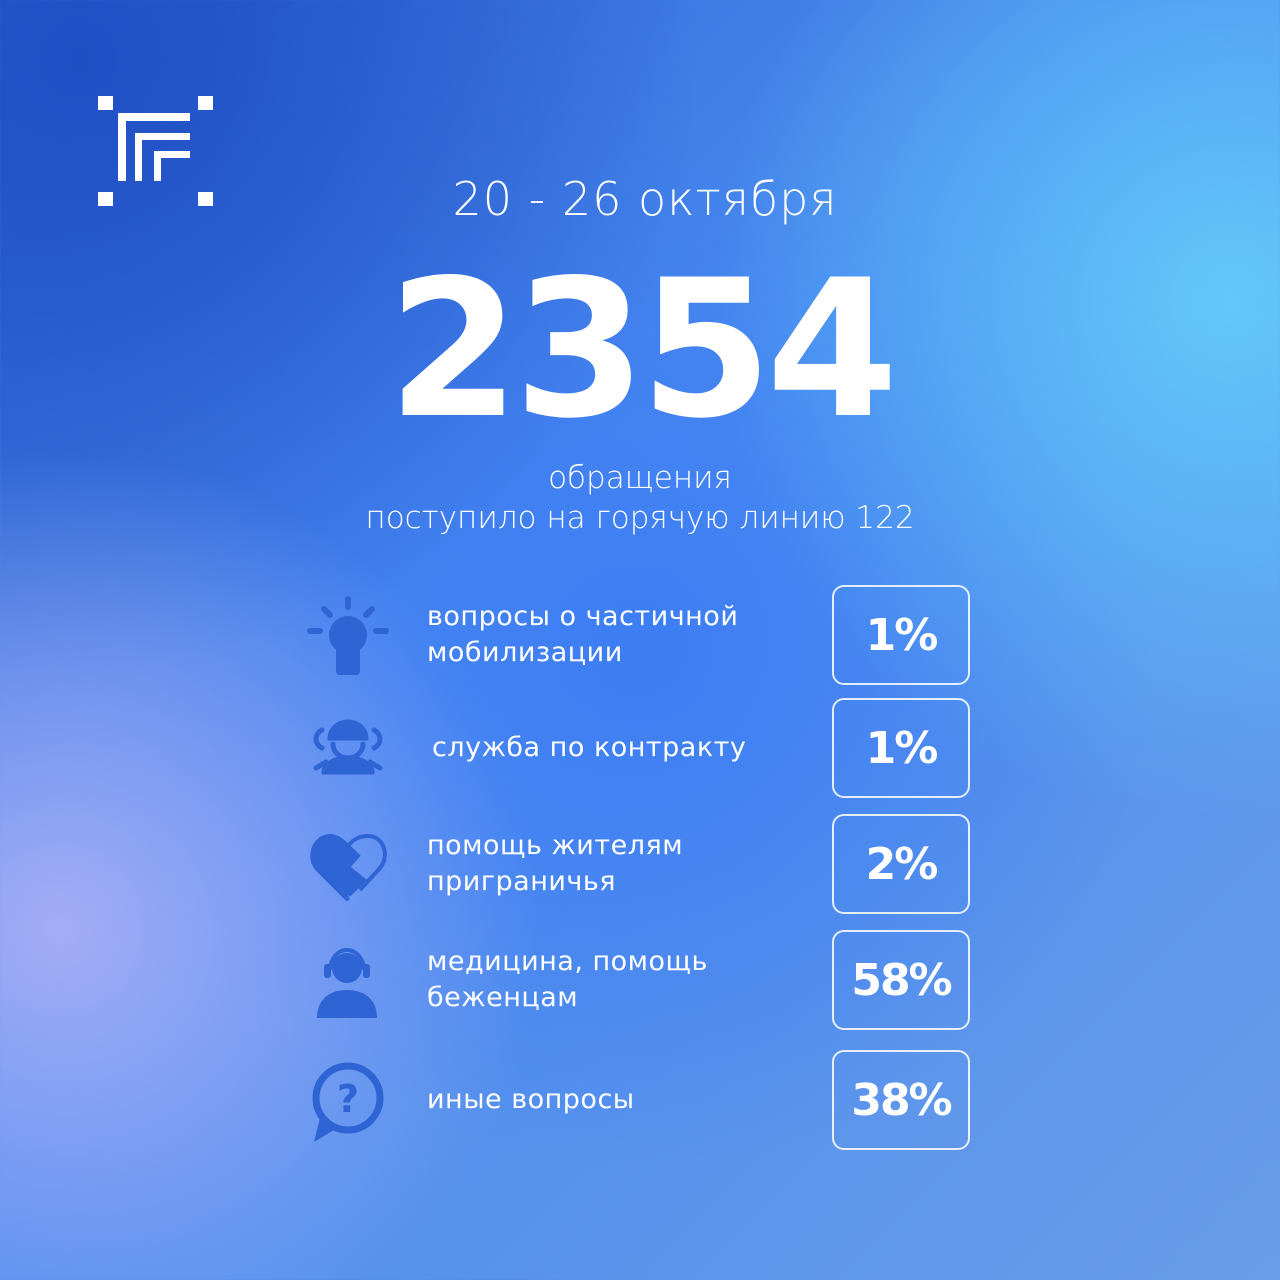 This screenshot has height=1280, width=1280. I want to click on question-bubble-icon: ?, so click(348, 1102).